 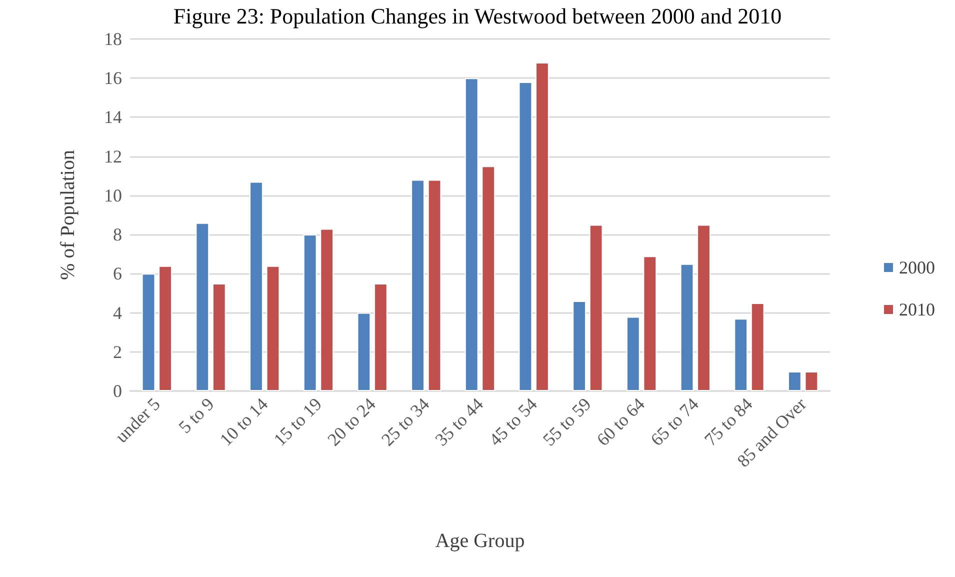 I want to click on y-tick-label: 6, so click(x=117, y=274).